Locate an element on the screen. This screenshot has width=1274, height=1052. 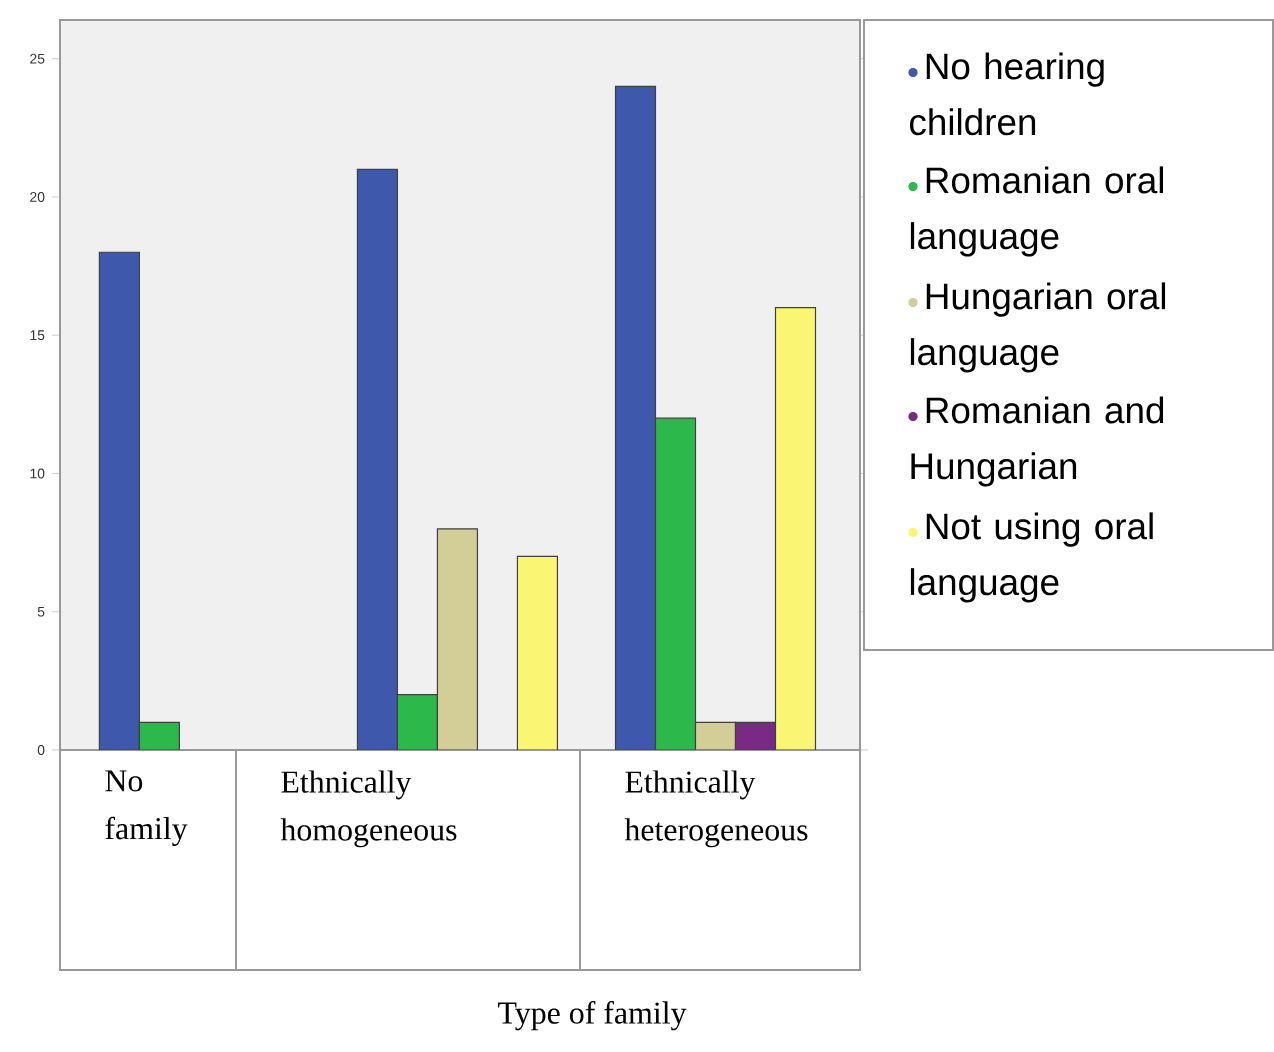
x-tick-label: Ethnically homogeneous is located at coordinates (368, 809).